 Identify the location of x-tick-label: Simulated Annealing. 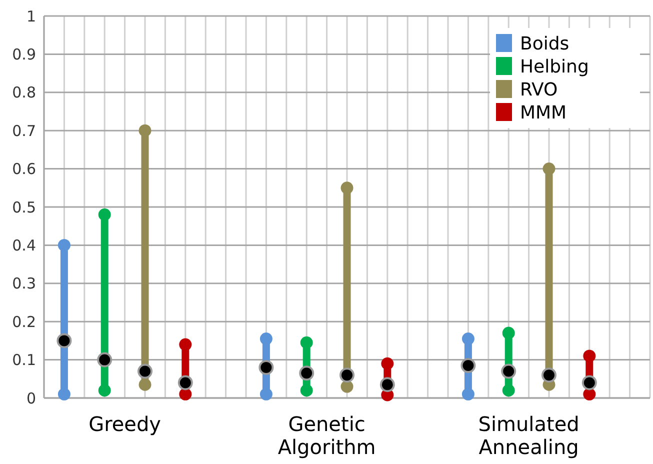
(529, 435).